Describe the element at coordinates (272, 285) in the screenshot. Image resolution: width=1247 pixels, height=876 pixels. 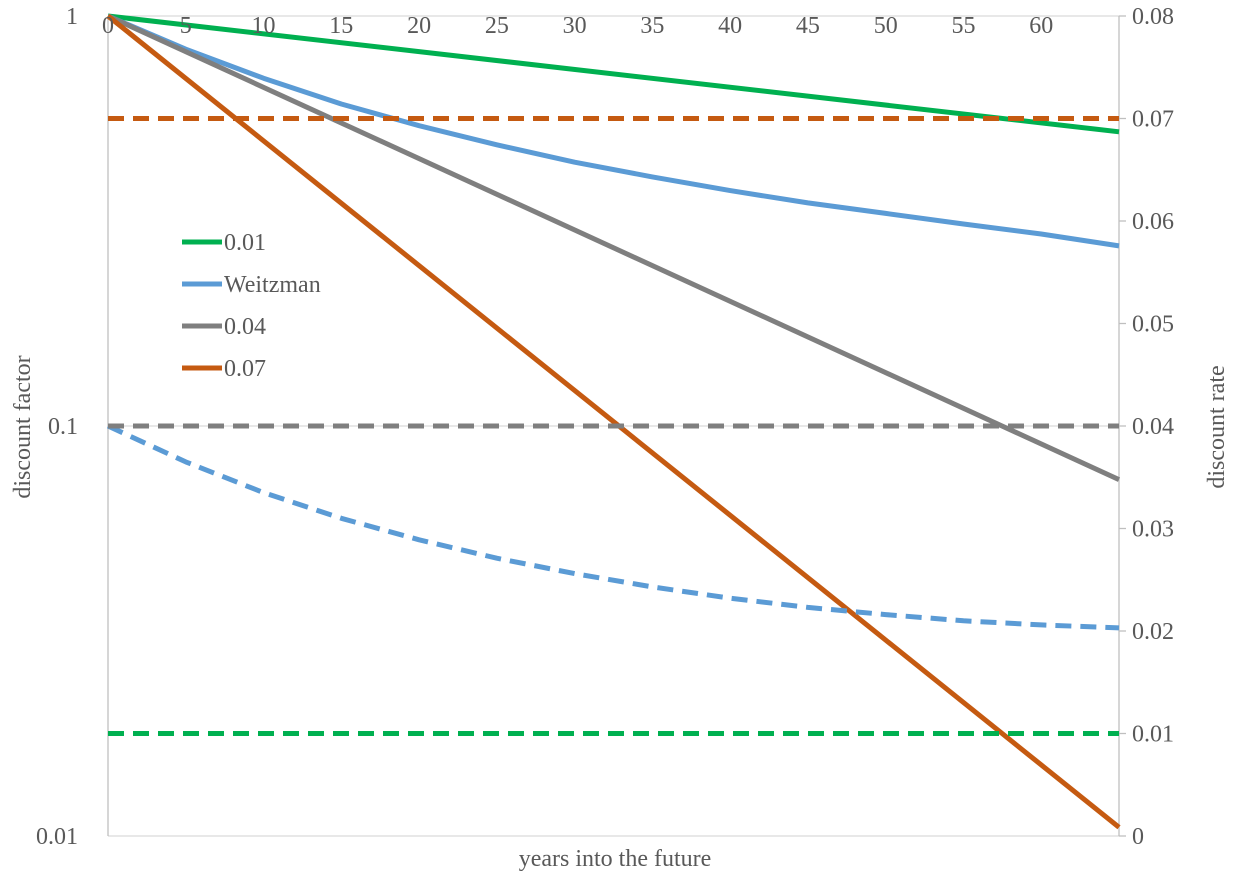
I see `legend-label-1: Weitzman` at that location.